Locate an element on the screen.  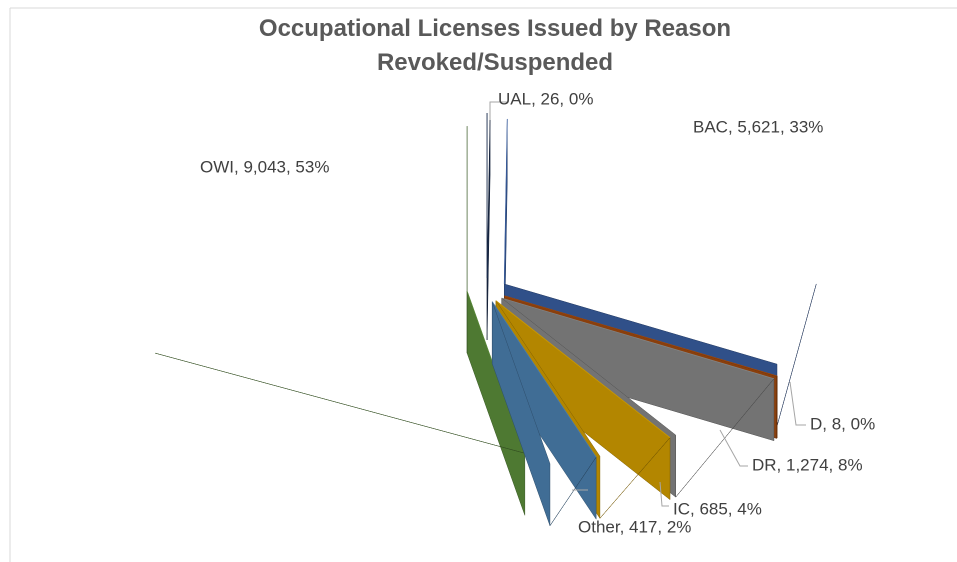
data-label: Other, 417, 2% is located at coordinates (634, 526).